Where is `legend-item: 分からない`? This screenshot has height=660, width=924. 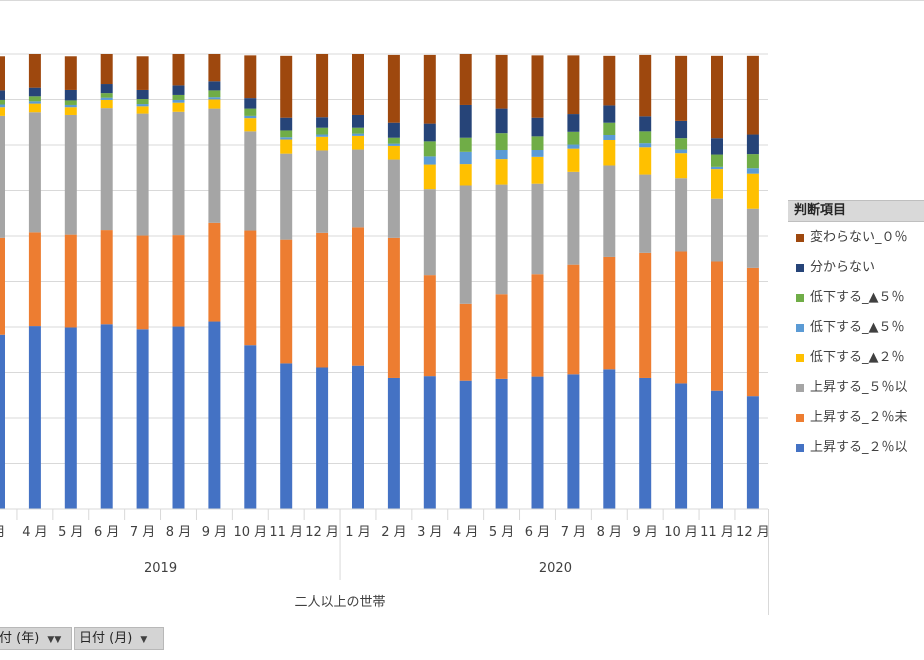
legend-item: 分からない is located at coordinates (835, 268).